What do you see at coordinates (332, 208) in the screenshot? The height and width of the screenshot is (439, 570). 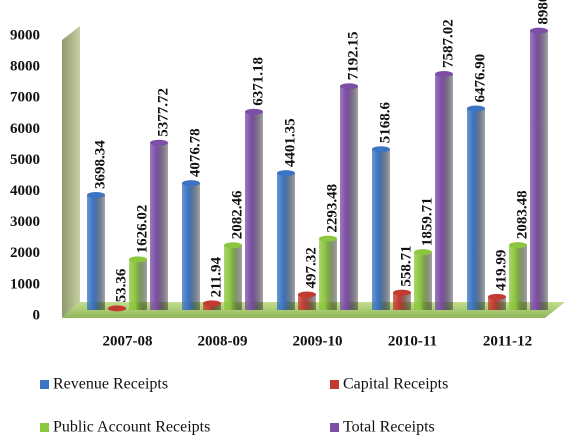 I see `data-label: 2293.48` at bounding box center [332, 208].